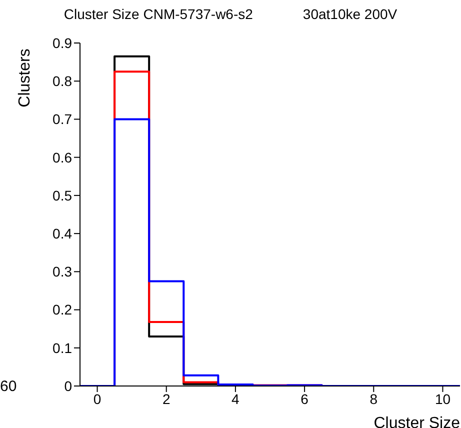 The height and width of the screenshot is (428, 461). Describe the element at coordinates (62, 157) in the screenshot. I see `y-tick-label: 0.6` at that location.